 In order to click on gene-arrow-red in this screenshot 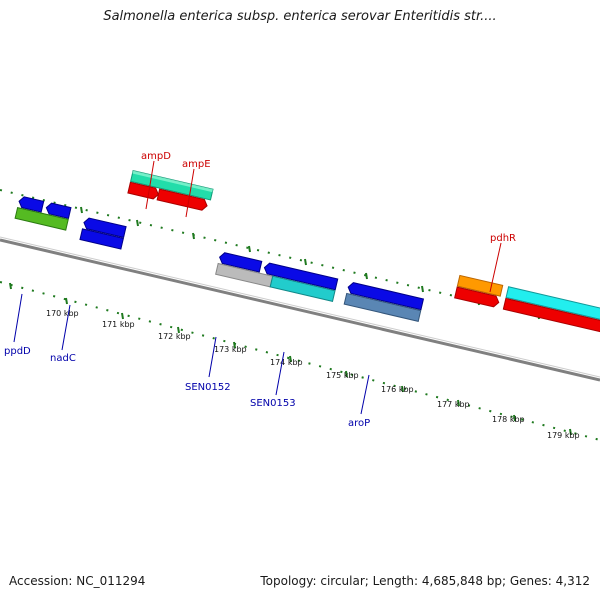, I will do `click(143, 190)`.